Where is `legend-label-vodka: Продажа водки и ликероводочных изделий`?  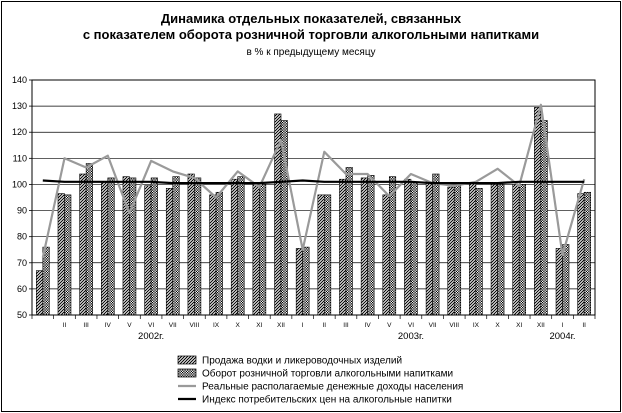
legend-label-vodka: Продажа водки и ликероводочных изделий is located at coordinates (302, 361).